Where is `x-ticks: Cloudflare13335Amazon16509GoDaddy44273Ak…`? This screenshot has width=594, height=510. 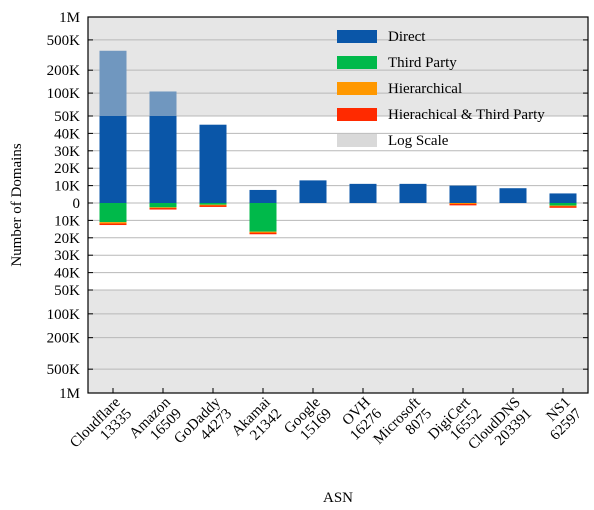 x-ticks: Cloudflare13335Amazon16509GoDaddy44273Ak… is located at coordinates (326, 420).